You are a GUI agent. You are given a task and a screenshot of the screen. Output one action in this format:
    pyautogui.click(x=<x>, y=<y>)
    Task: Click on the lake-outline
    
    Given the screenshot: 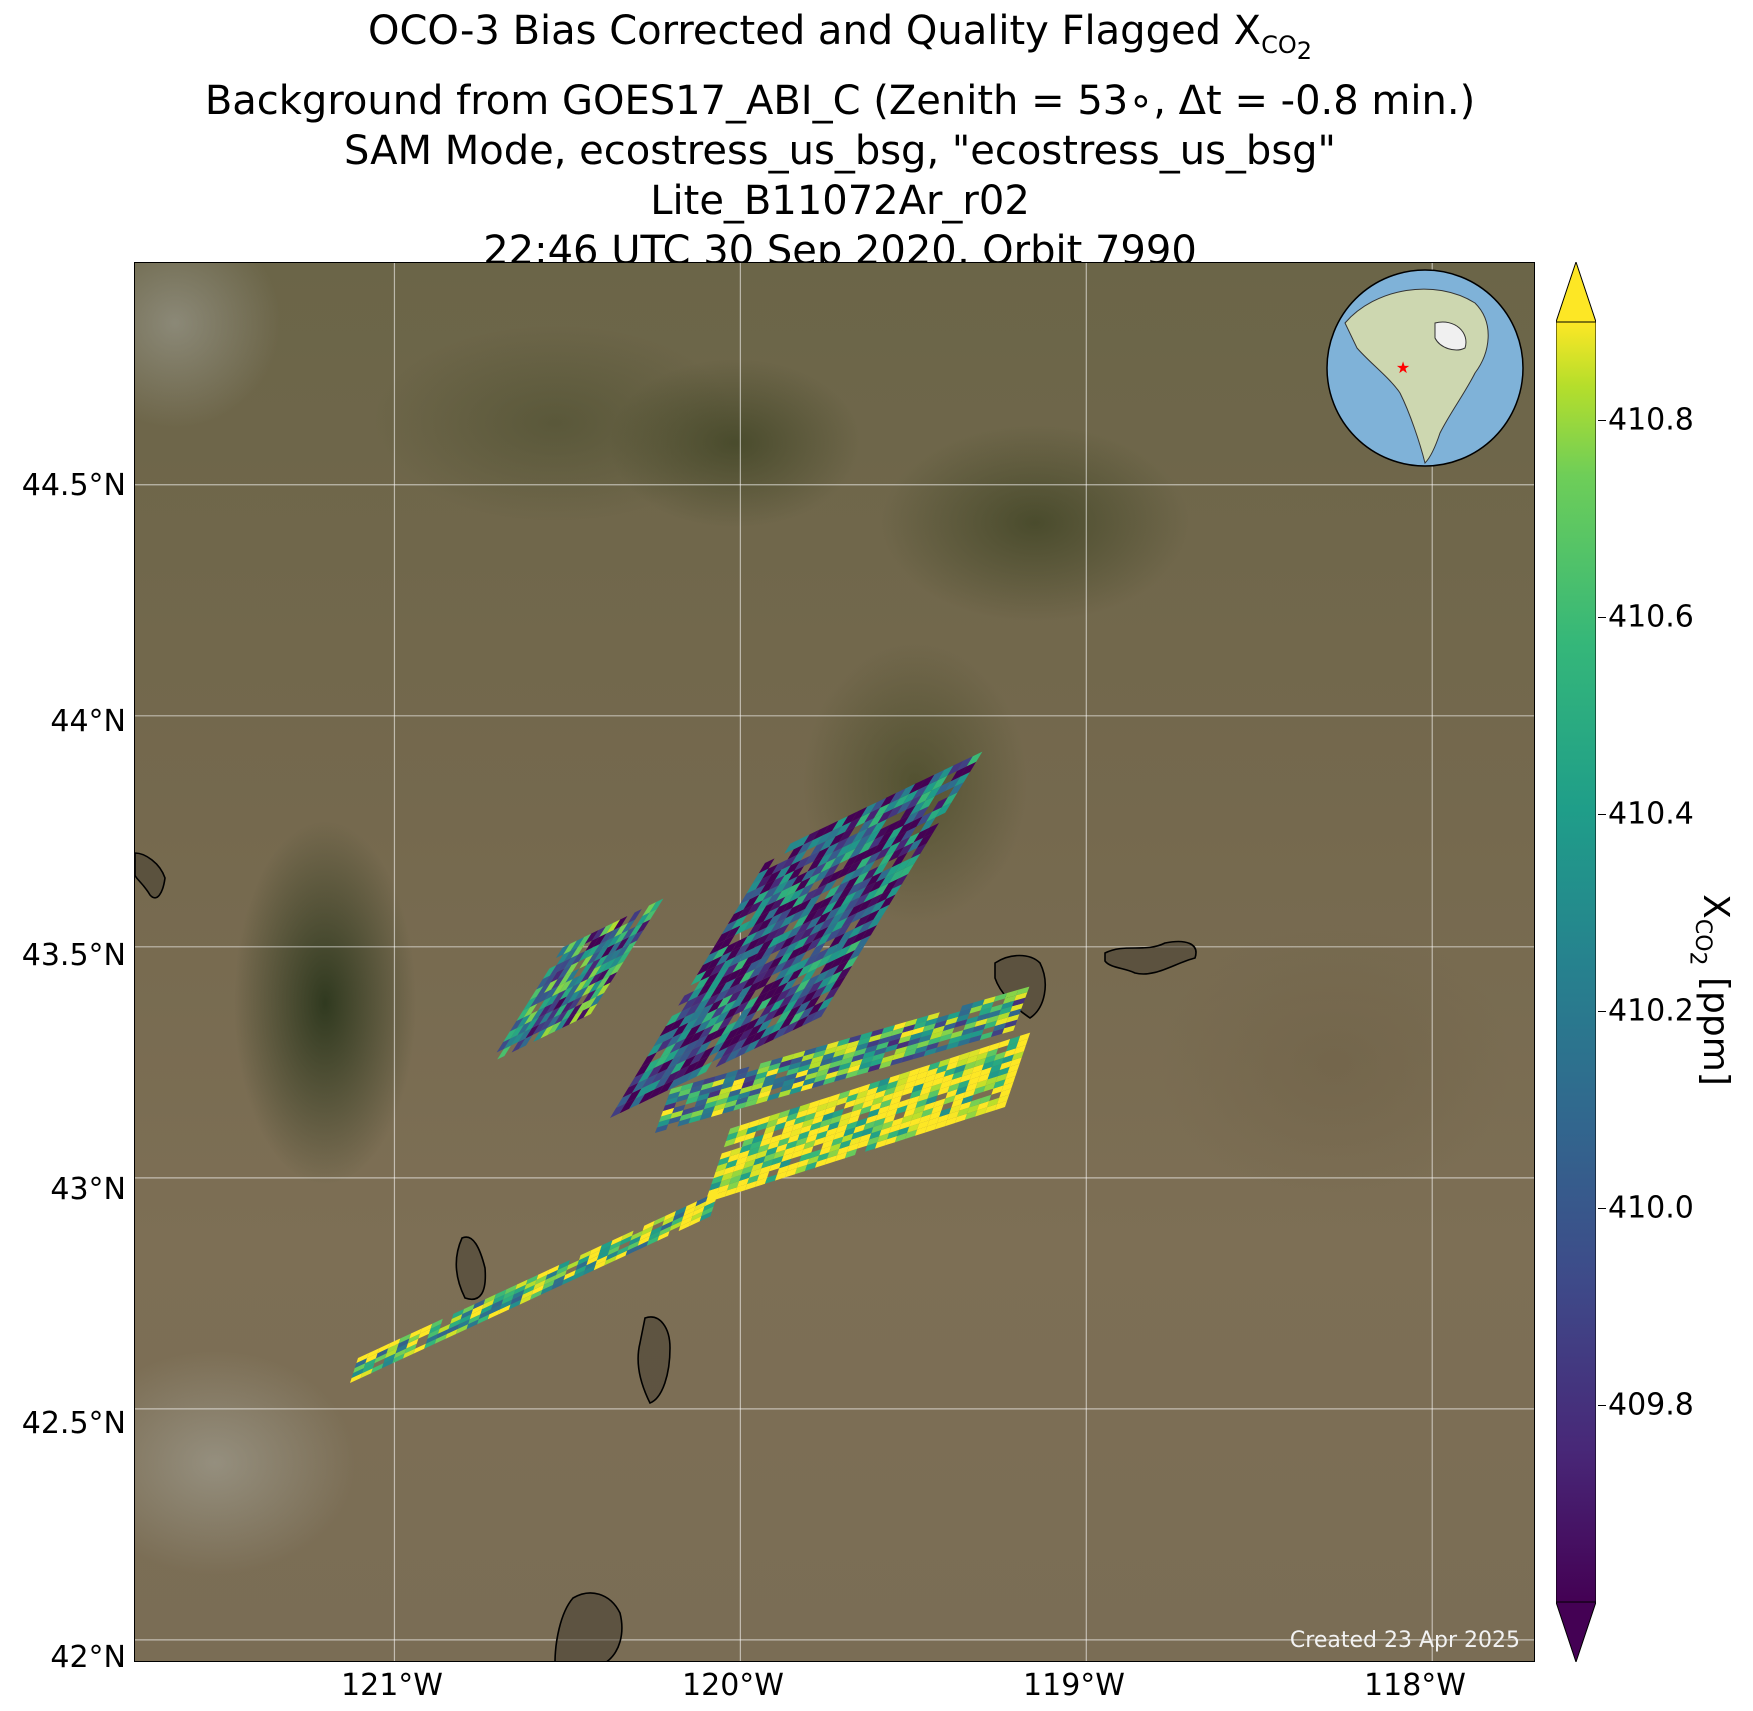 What is the action you would take?
    pyautogui.click(x=654, y=1360)
    